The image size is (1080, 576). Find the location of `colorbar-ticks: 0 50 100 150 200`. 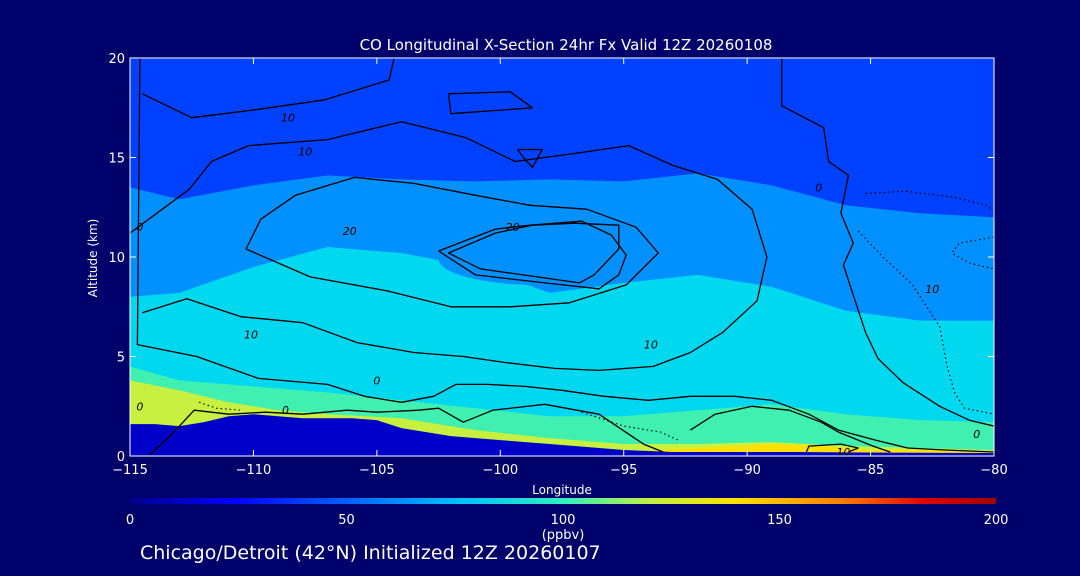

colorbar-ticks: 0 50 100 150 200 is located at coordinates (567, 520).